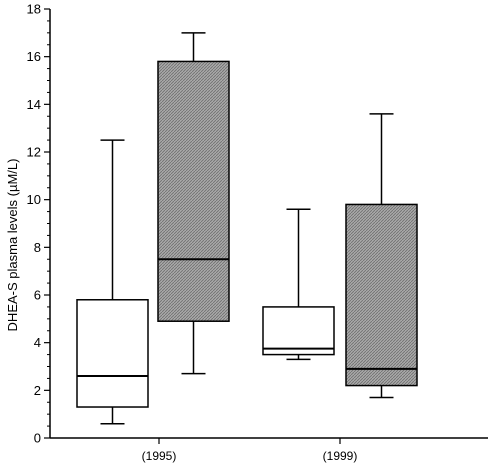  Describe the element at coordinates (37, 247) in the screenshot. I see `y-tick-label: 8` at that location.